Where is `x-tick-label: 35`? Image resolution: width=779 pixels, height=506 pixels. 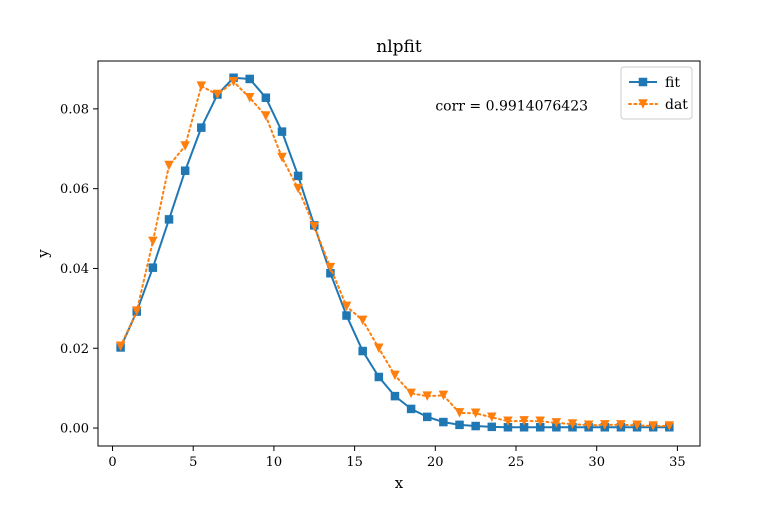 x-tick-label: 35 is located at coordinates (677, 462).